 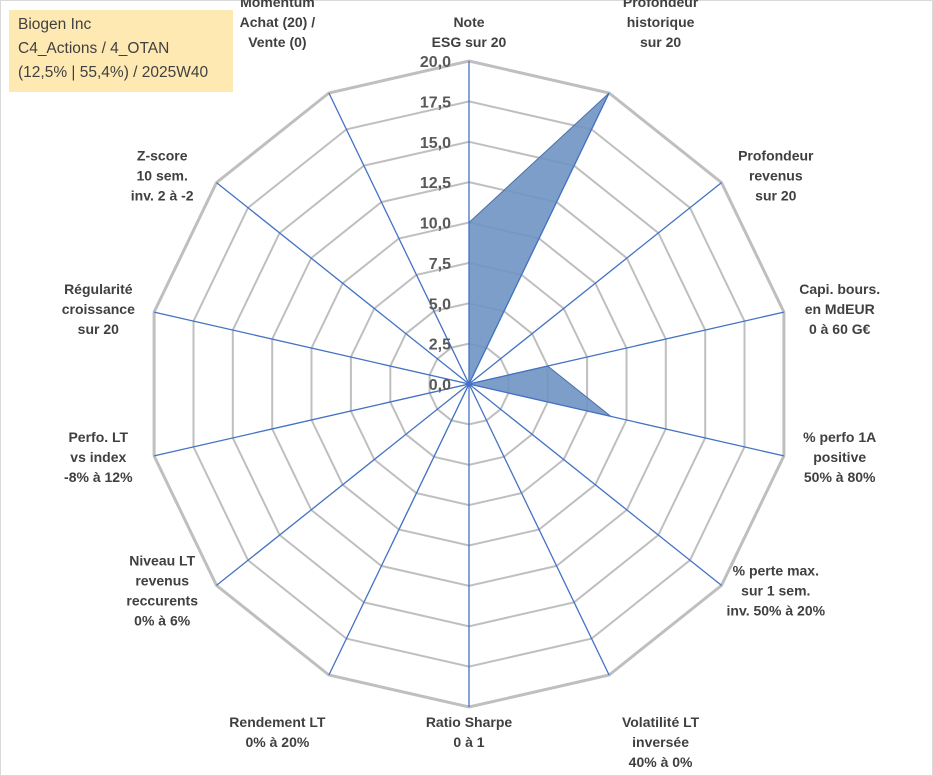 What do you see at coordinates (661, 762) in the screenshot?
I see `axis-label-line: 40% à 0%` at bounding box center [661, 762].